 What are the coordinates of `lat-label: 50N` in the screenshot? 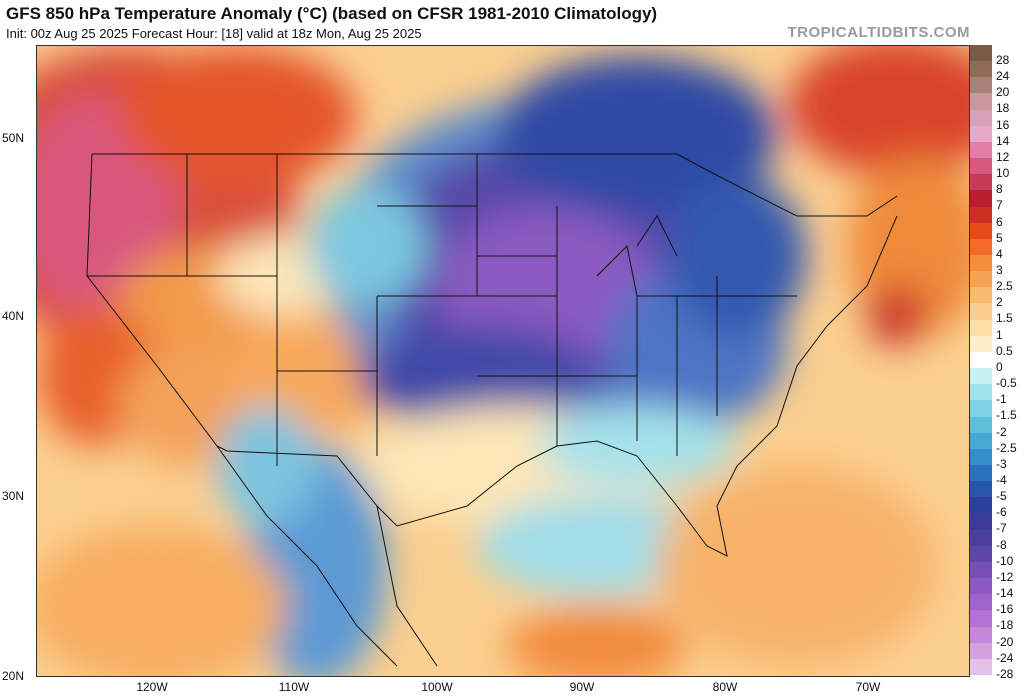 It's located at (13, 138).